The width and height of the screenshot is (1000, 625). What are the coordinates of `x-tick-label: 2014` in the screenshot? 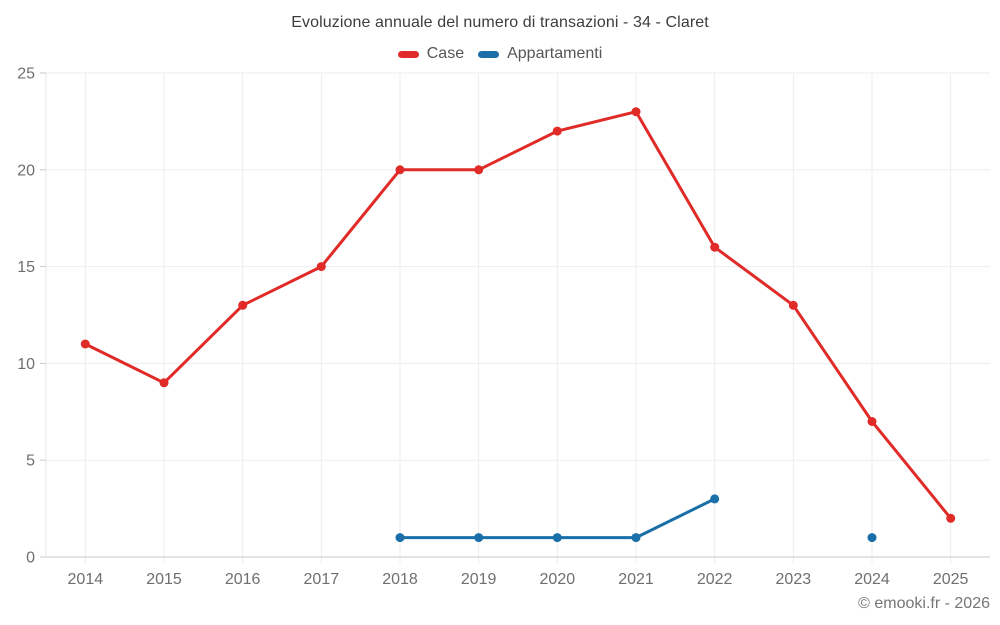 It's located at (86, 579).